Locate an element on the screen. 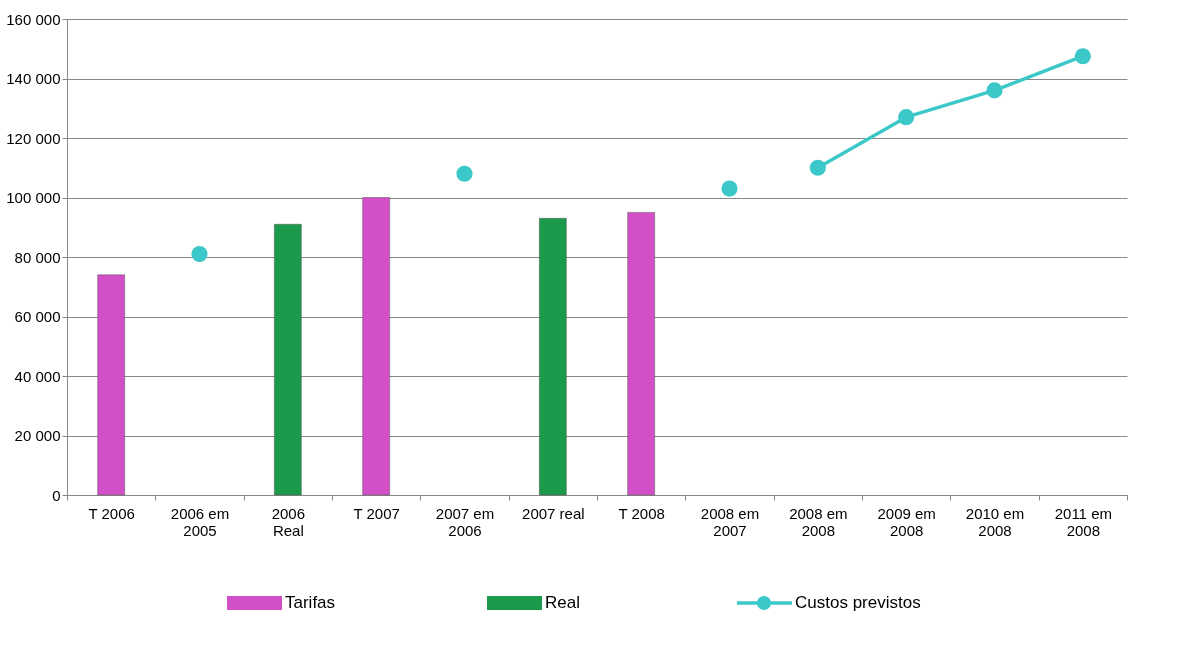  y-tick-label: 60 000 is located at coordinates (37, 316).